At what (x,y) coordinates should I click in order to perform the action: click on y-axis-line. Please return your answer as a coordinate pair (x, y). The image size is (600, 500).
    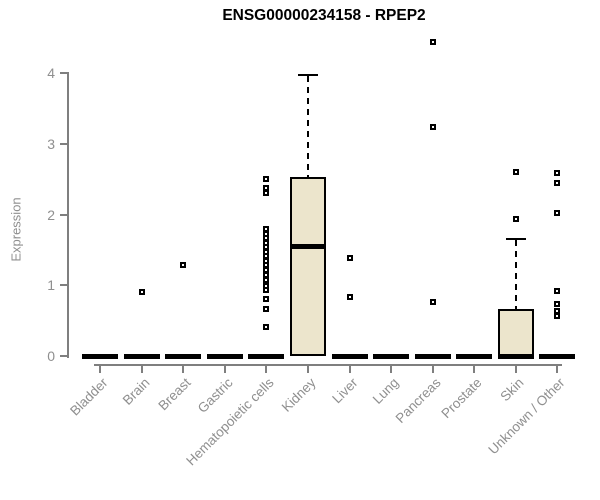
    Looking at the image, I should click on (68, 215).